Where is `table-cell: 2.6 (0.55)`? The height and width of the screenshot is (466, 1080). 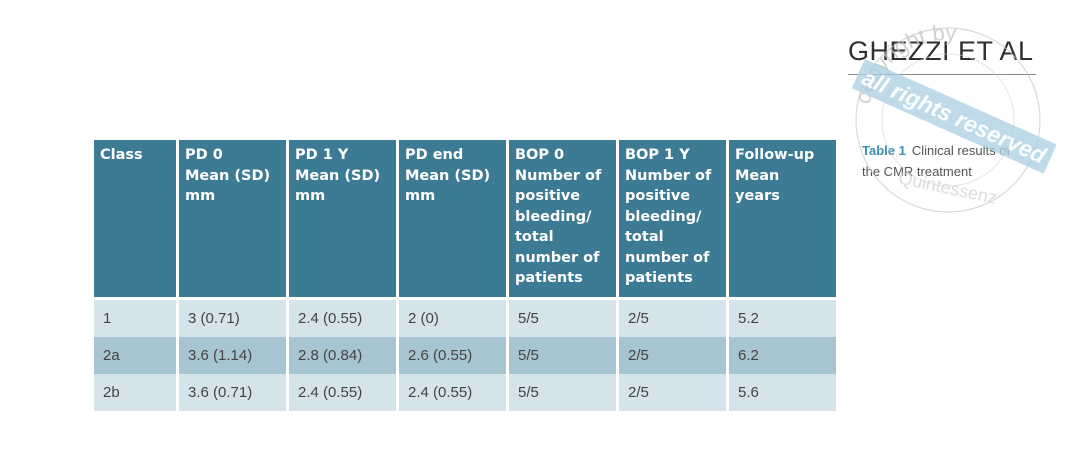 table-cell: 2.6 (0.55) is located at coordinates (452, 355).